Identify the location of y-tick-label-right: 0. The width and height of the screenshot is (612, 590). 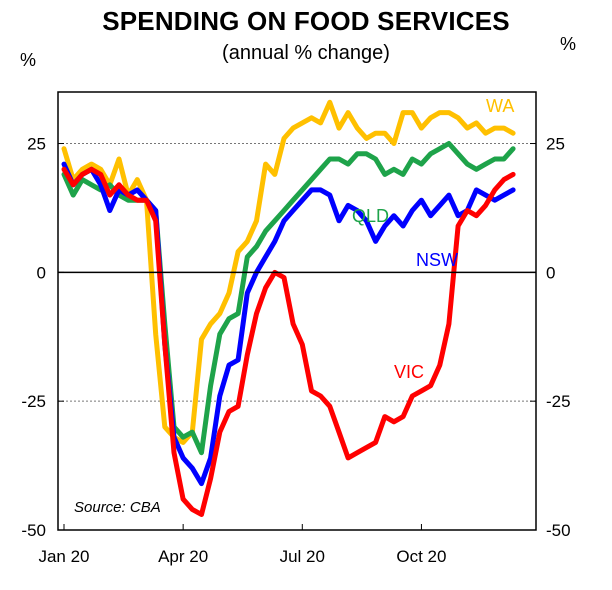
(550, 272).